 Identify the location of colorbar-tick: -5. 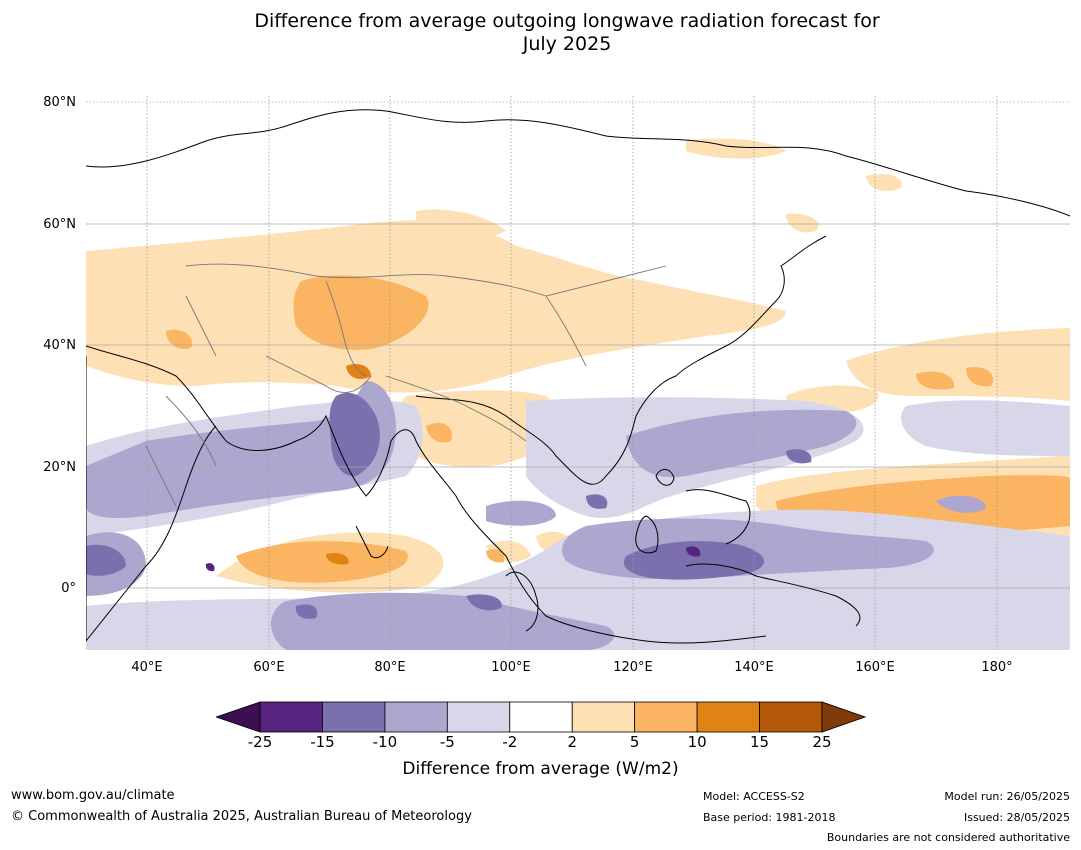
(447, 742).